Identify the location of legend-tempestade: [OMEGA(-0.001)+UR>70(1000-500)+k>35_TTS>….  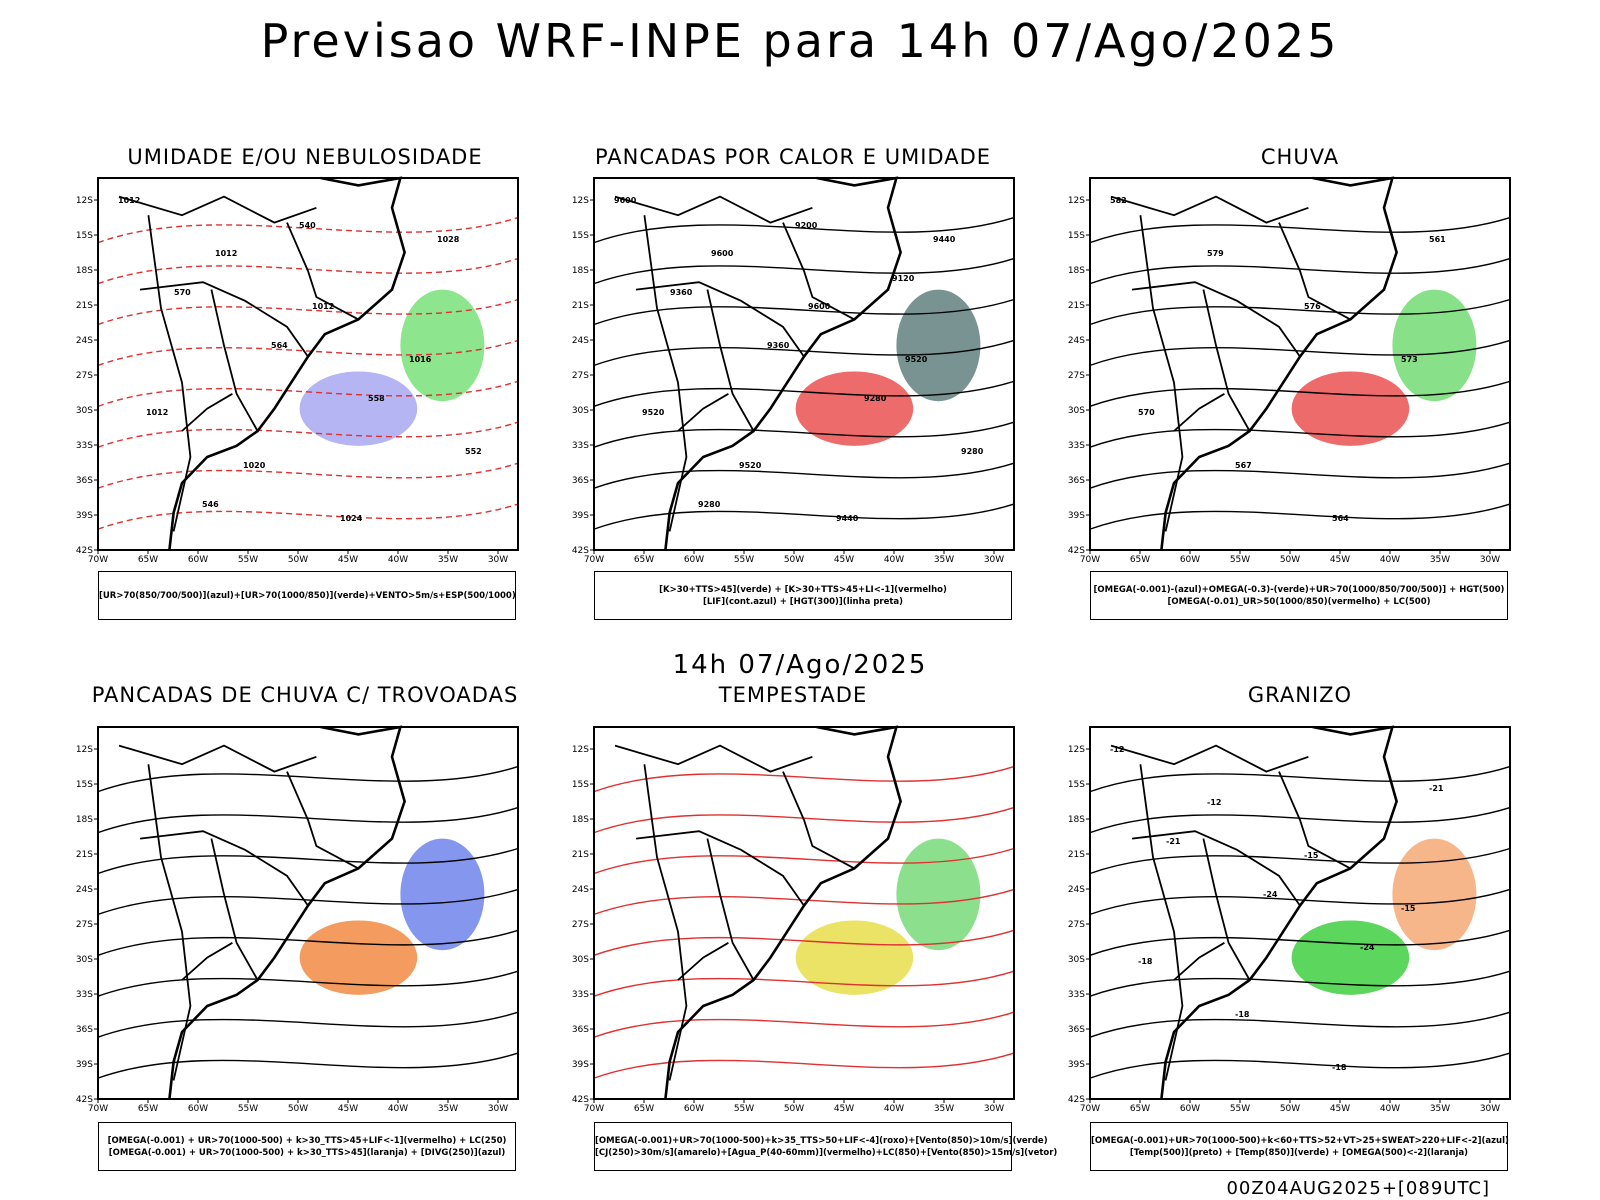
(826, 1146).